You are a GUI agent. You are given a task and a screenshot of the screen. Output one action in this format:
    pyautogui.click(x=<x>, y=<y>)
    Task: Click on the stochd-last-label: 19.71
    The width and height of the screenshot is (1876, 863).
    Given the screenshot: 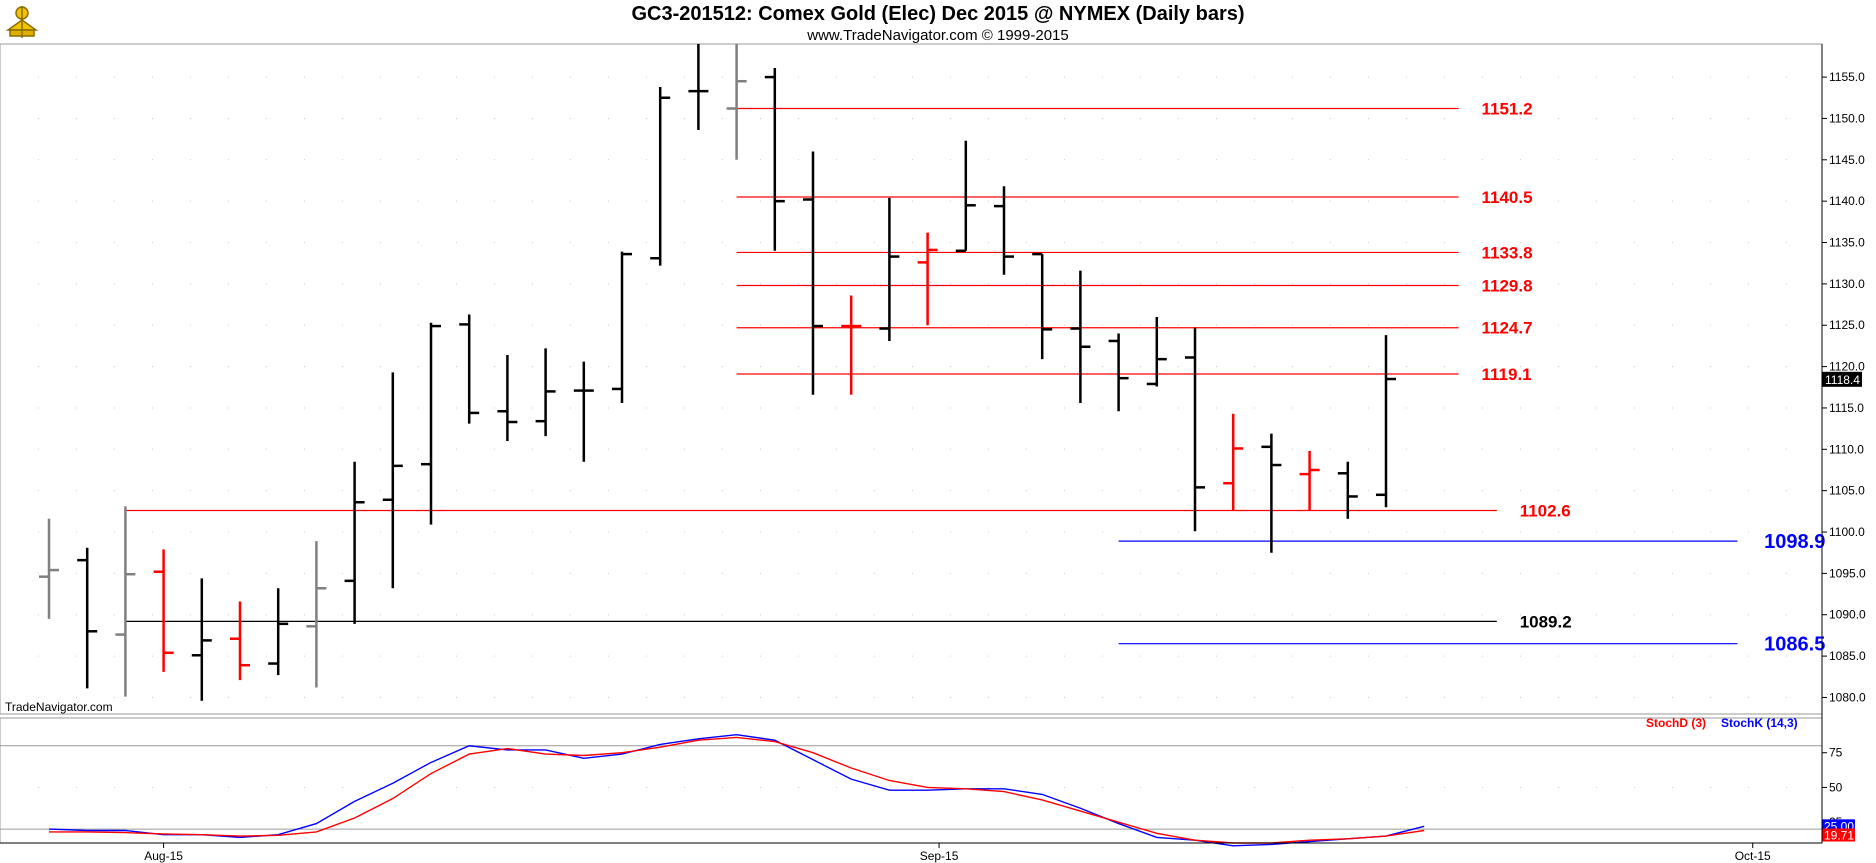 What is the action you would take?
    pyautogui.click(x=1839, y=836)
    